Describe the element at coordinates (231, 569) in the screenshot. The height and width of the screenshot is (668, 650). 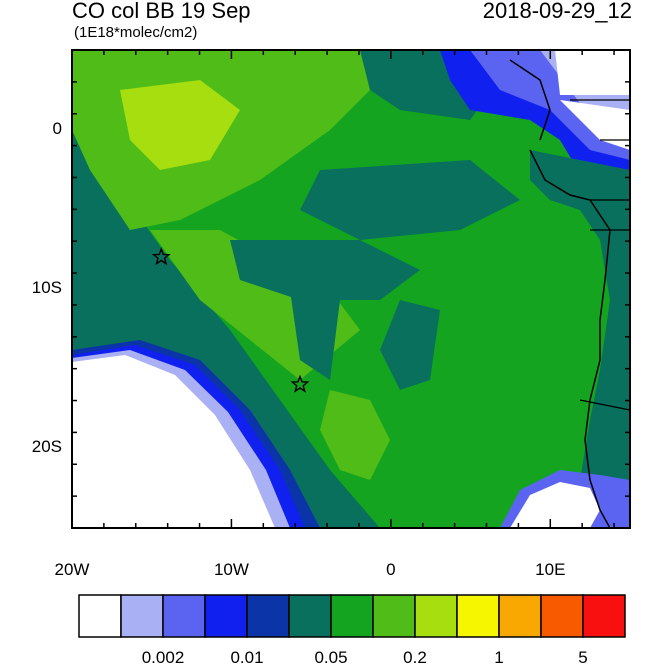
I see `x-tick-label: 10W` at that location.